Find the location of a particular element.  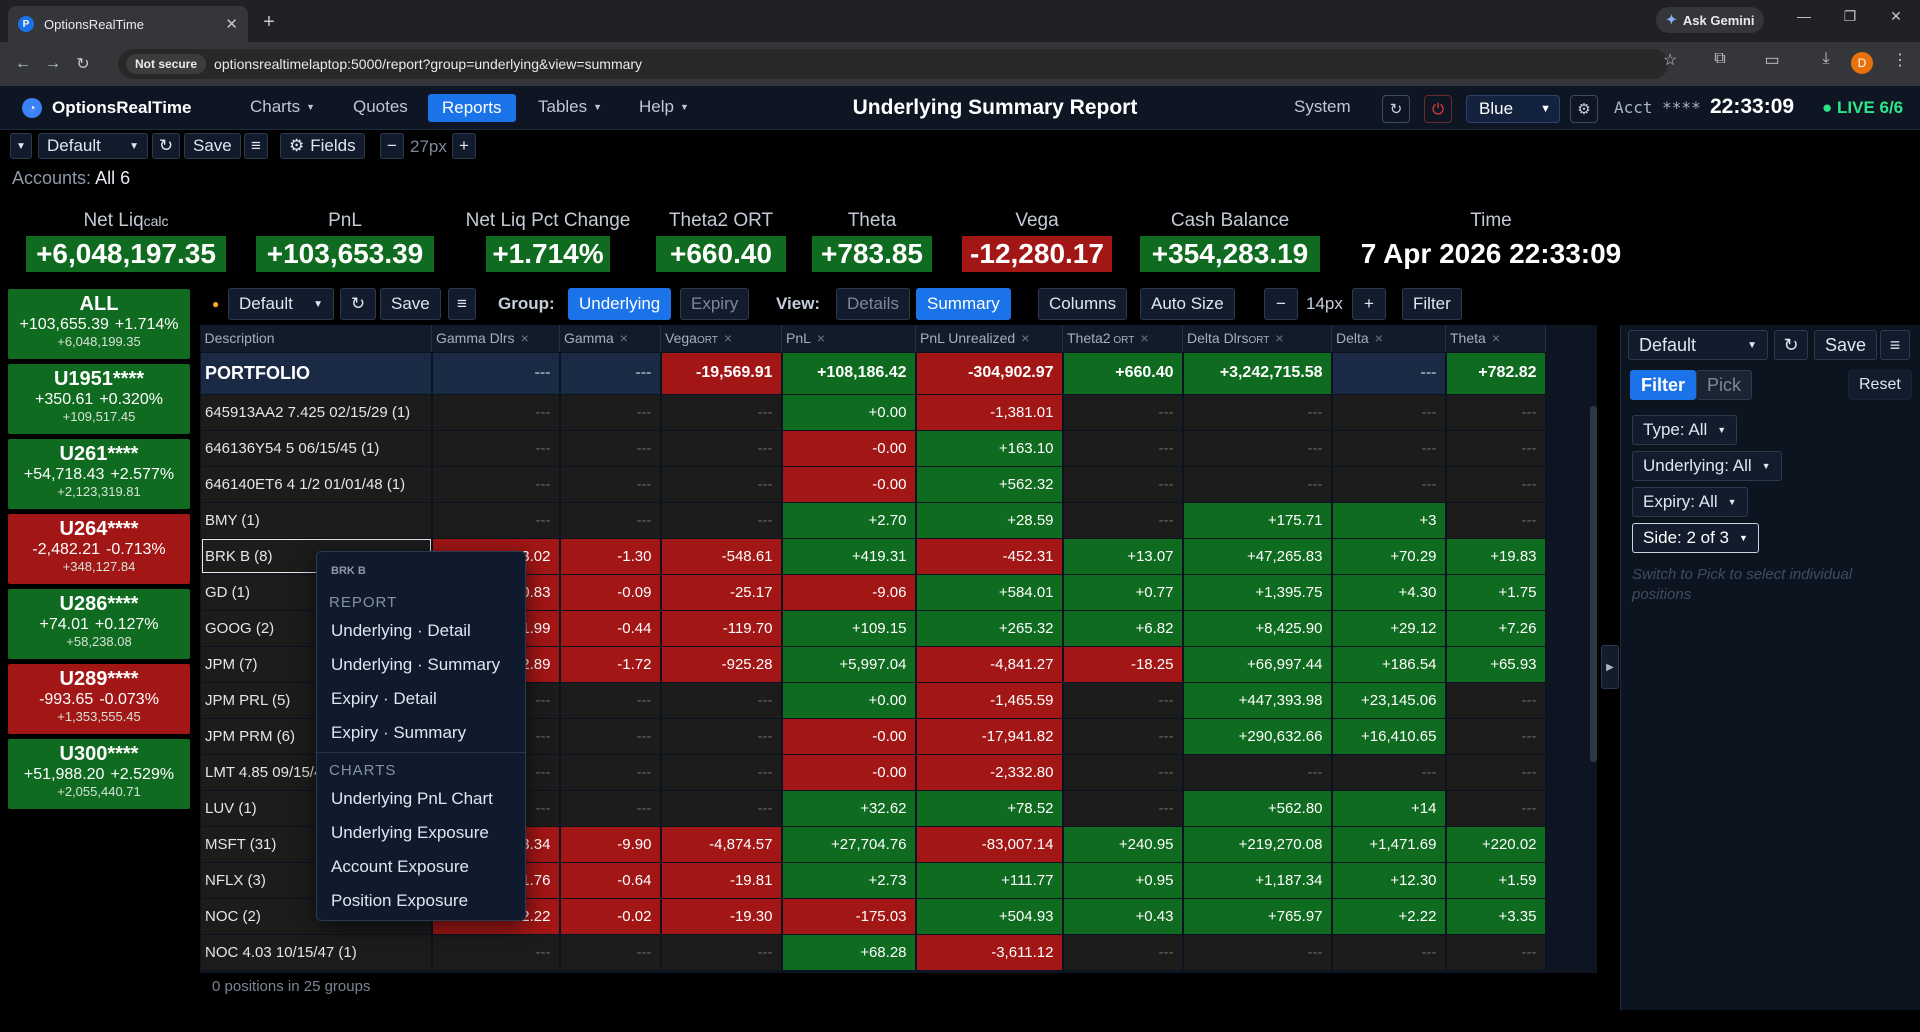

row-description: 645913AA2 7.425 02/15/29 (1) is located at coordinates (316, 412).